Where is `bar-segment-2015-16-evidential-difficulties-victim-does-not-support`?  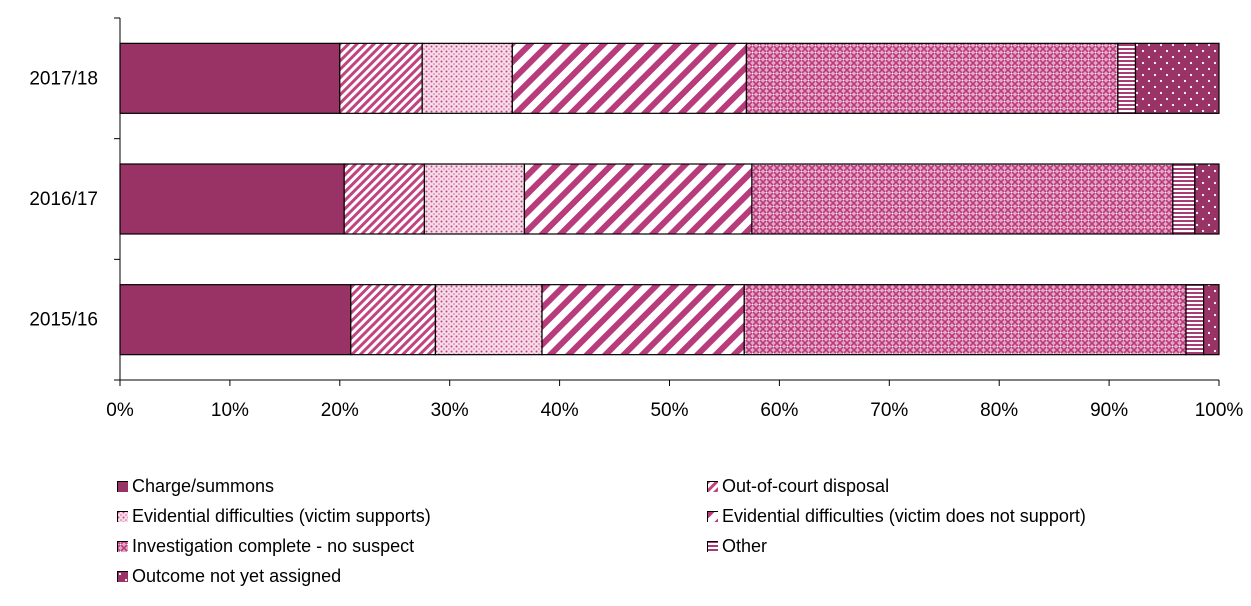
bar-segment-2015-16-evidential-difficulties-victim-does-not-support is located at coordinates (643, 320).